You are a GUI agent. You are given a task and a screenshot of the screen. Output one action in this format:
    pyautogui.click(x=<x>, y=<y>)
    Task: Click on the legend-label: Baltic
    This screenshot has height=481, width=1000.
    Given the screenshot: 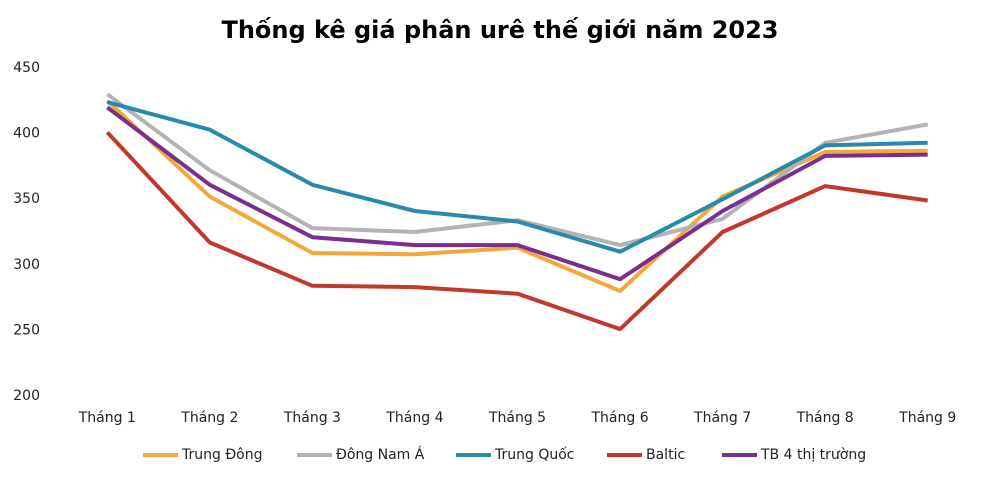 What is the action you would take?
    pyautogui.click(x=665, y=455)
    